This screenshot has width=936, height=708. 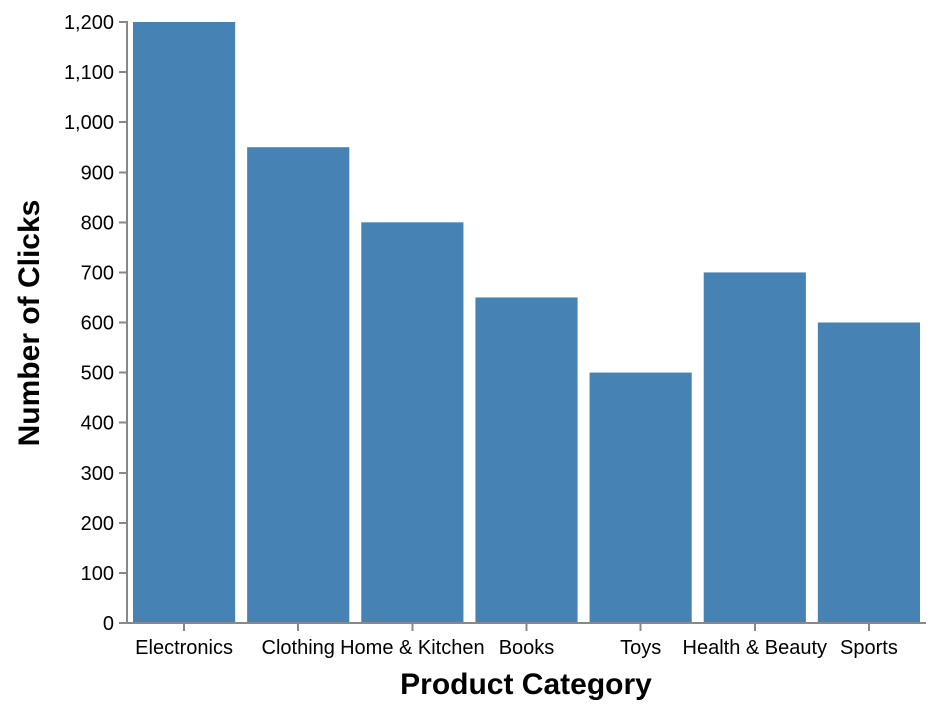 I want to click on y-tick-label: 400, so click(x=97, y=424).